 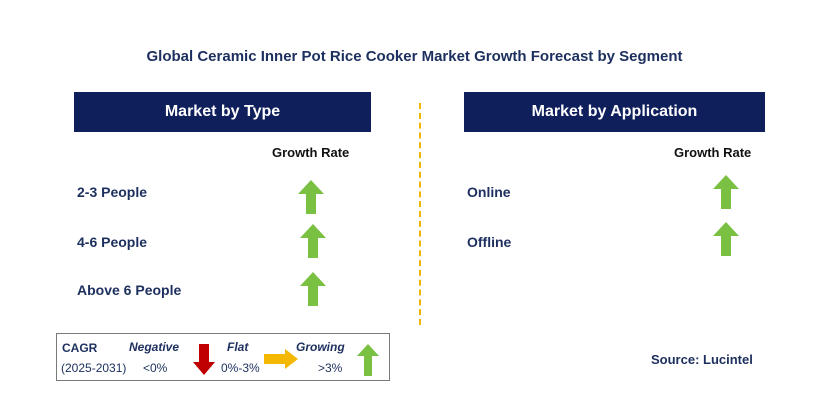 I want to click on legend-growing-range: >3%, so click(x=330, y=368).